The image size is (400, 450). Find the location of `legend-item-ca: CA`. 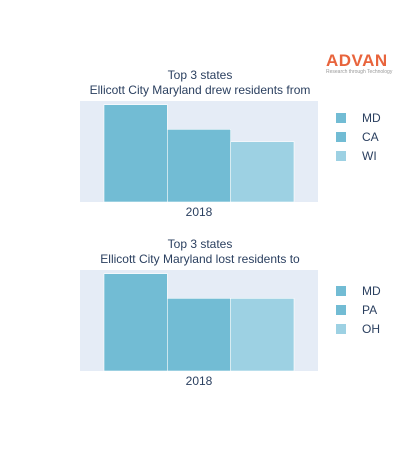

legend-item-ca: CA is located at coordinates (358, 136).